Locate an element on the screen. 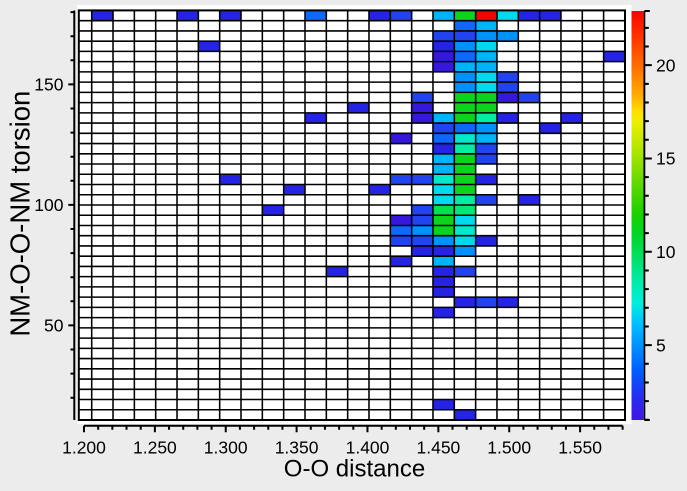 Image resolution: width=687 pixels, height=491 pixels. svg-text: 5 is located at coordinates (661, 345).